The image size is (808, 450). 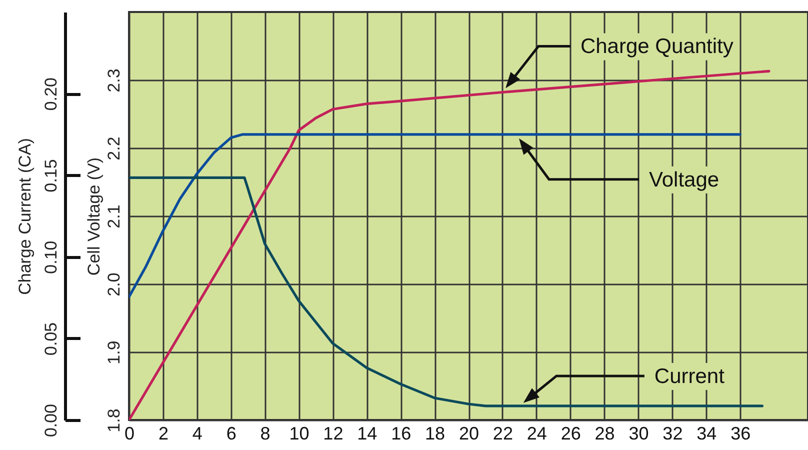 I want to click on x-tick-label: 6, so click(x=231, y=434).